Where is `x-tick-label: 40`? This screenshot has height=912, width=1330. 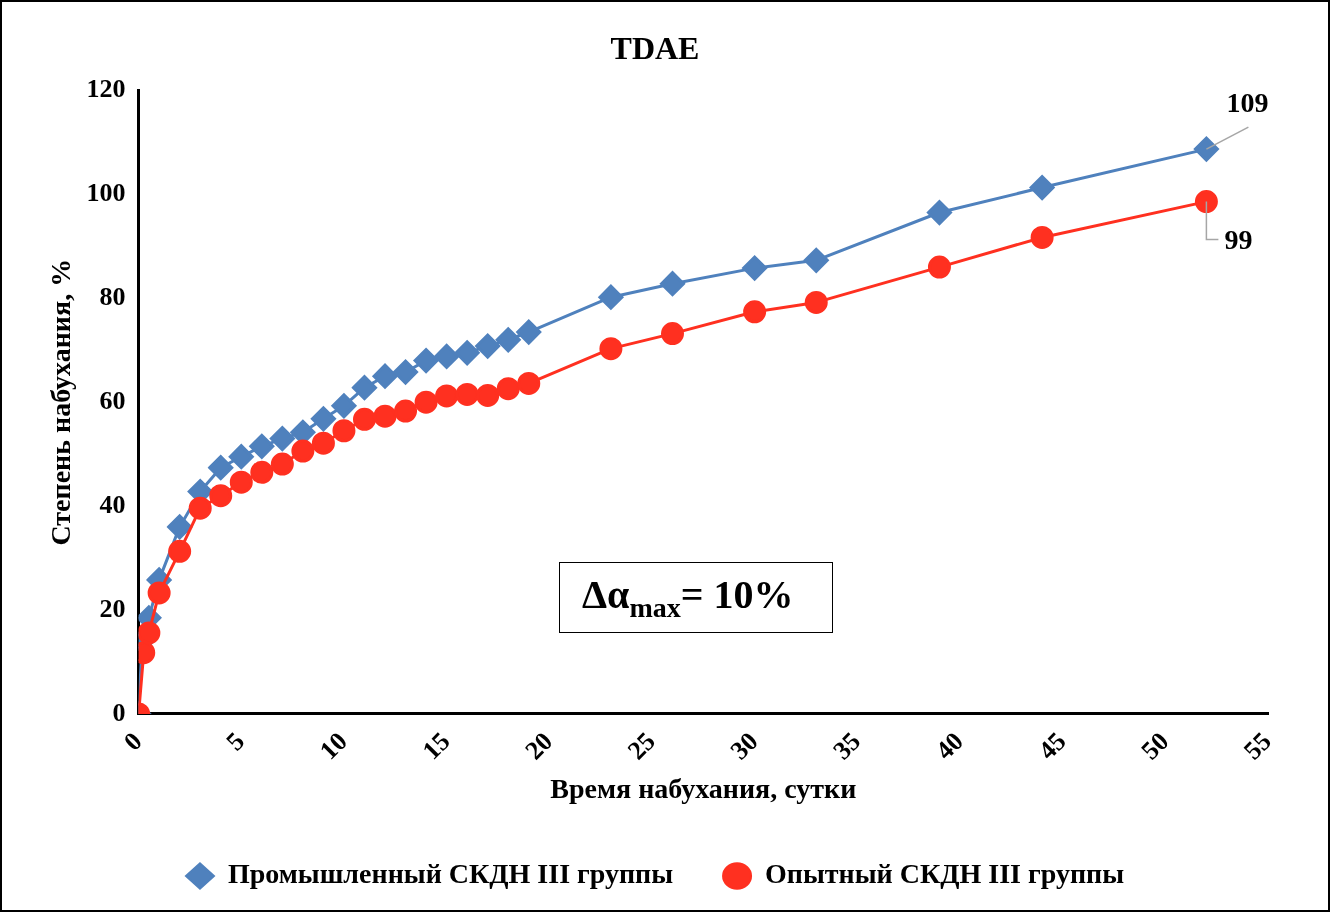 x-tick-label: 40 is located at coordinates (949, 746).